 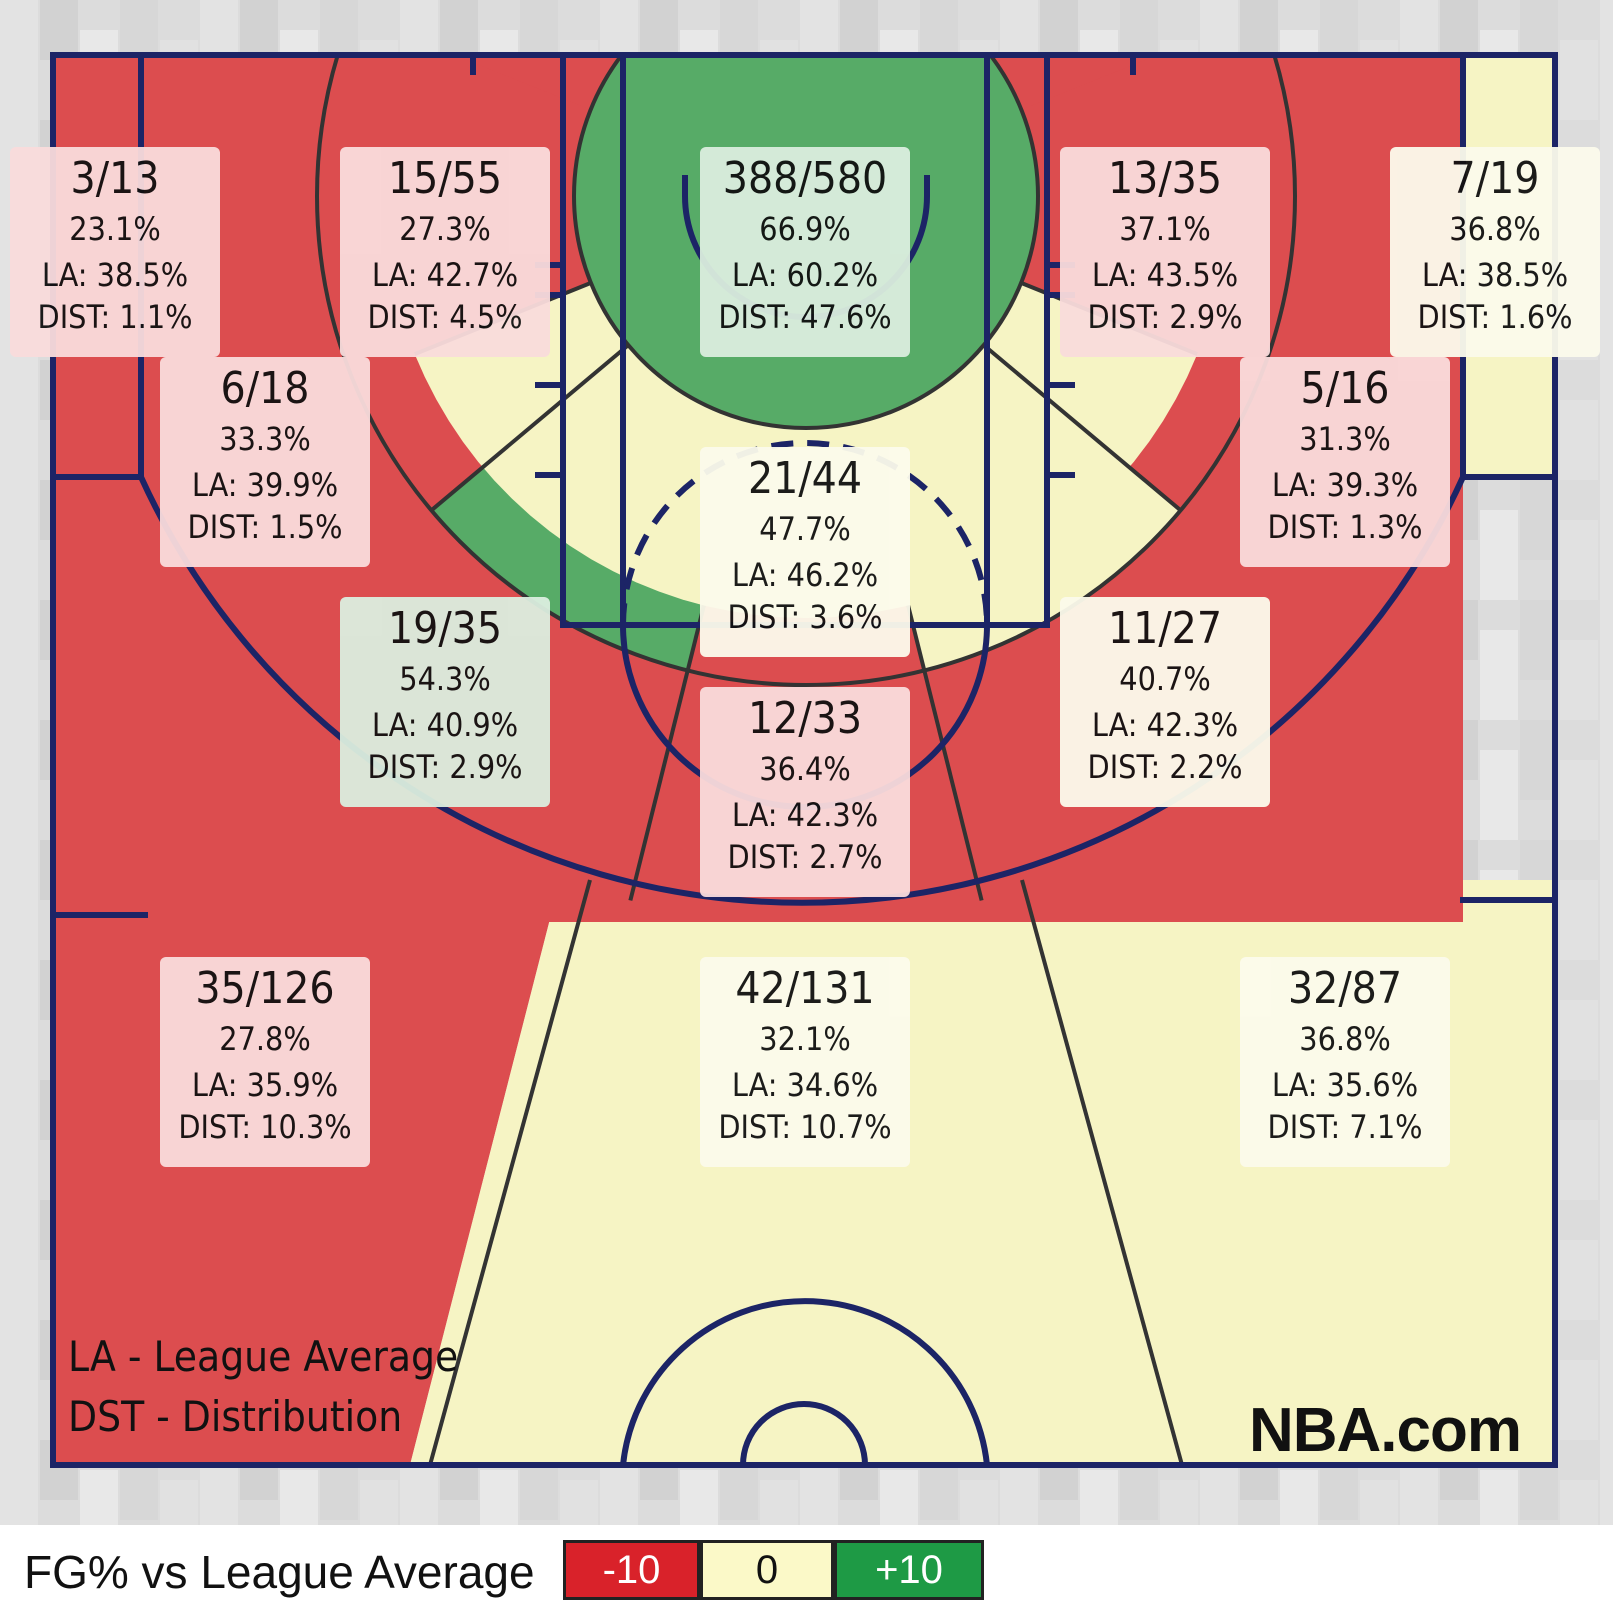 I want to click on zone-label-right-baseline-mid: 5/16 31.3% LA: 39.3% DIST: 1.3%, so click(x=1345, y=462).